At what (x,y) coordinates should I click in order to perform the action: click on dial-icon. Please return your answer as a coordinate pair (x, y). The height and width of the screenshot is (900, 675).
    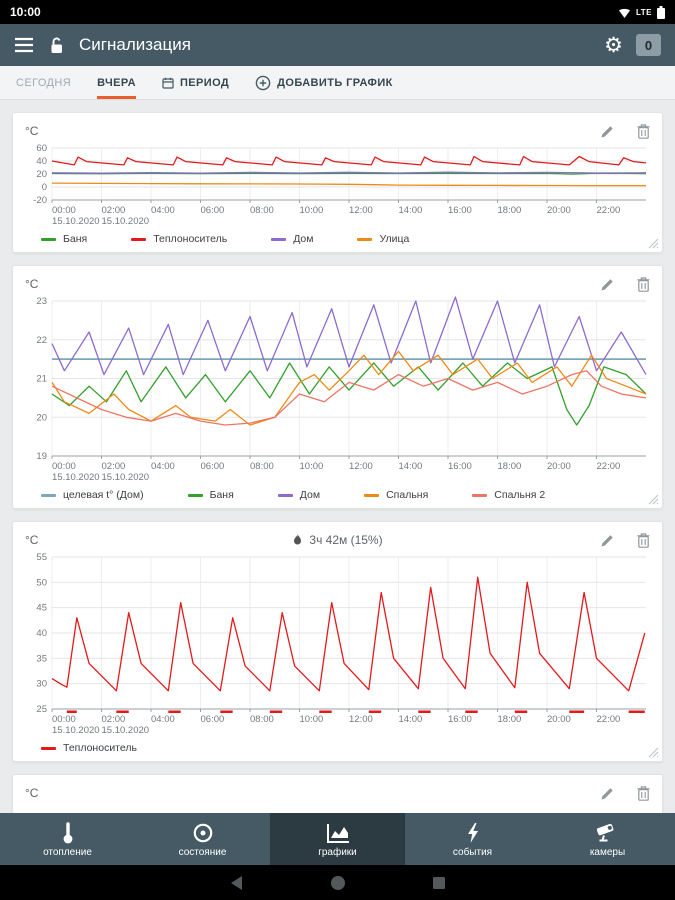
    Looking at the image, I should click on (202, 832).